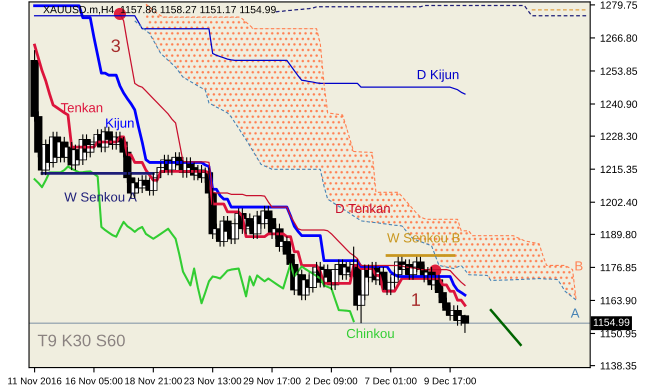 The width and height of the screenshot is (645, 391). Describe the element at coordinates (619, 136) in the screenshot. I see `y-tick-label: 1228.30` at that location.